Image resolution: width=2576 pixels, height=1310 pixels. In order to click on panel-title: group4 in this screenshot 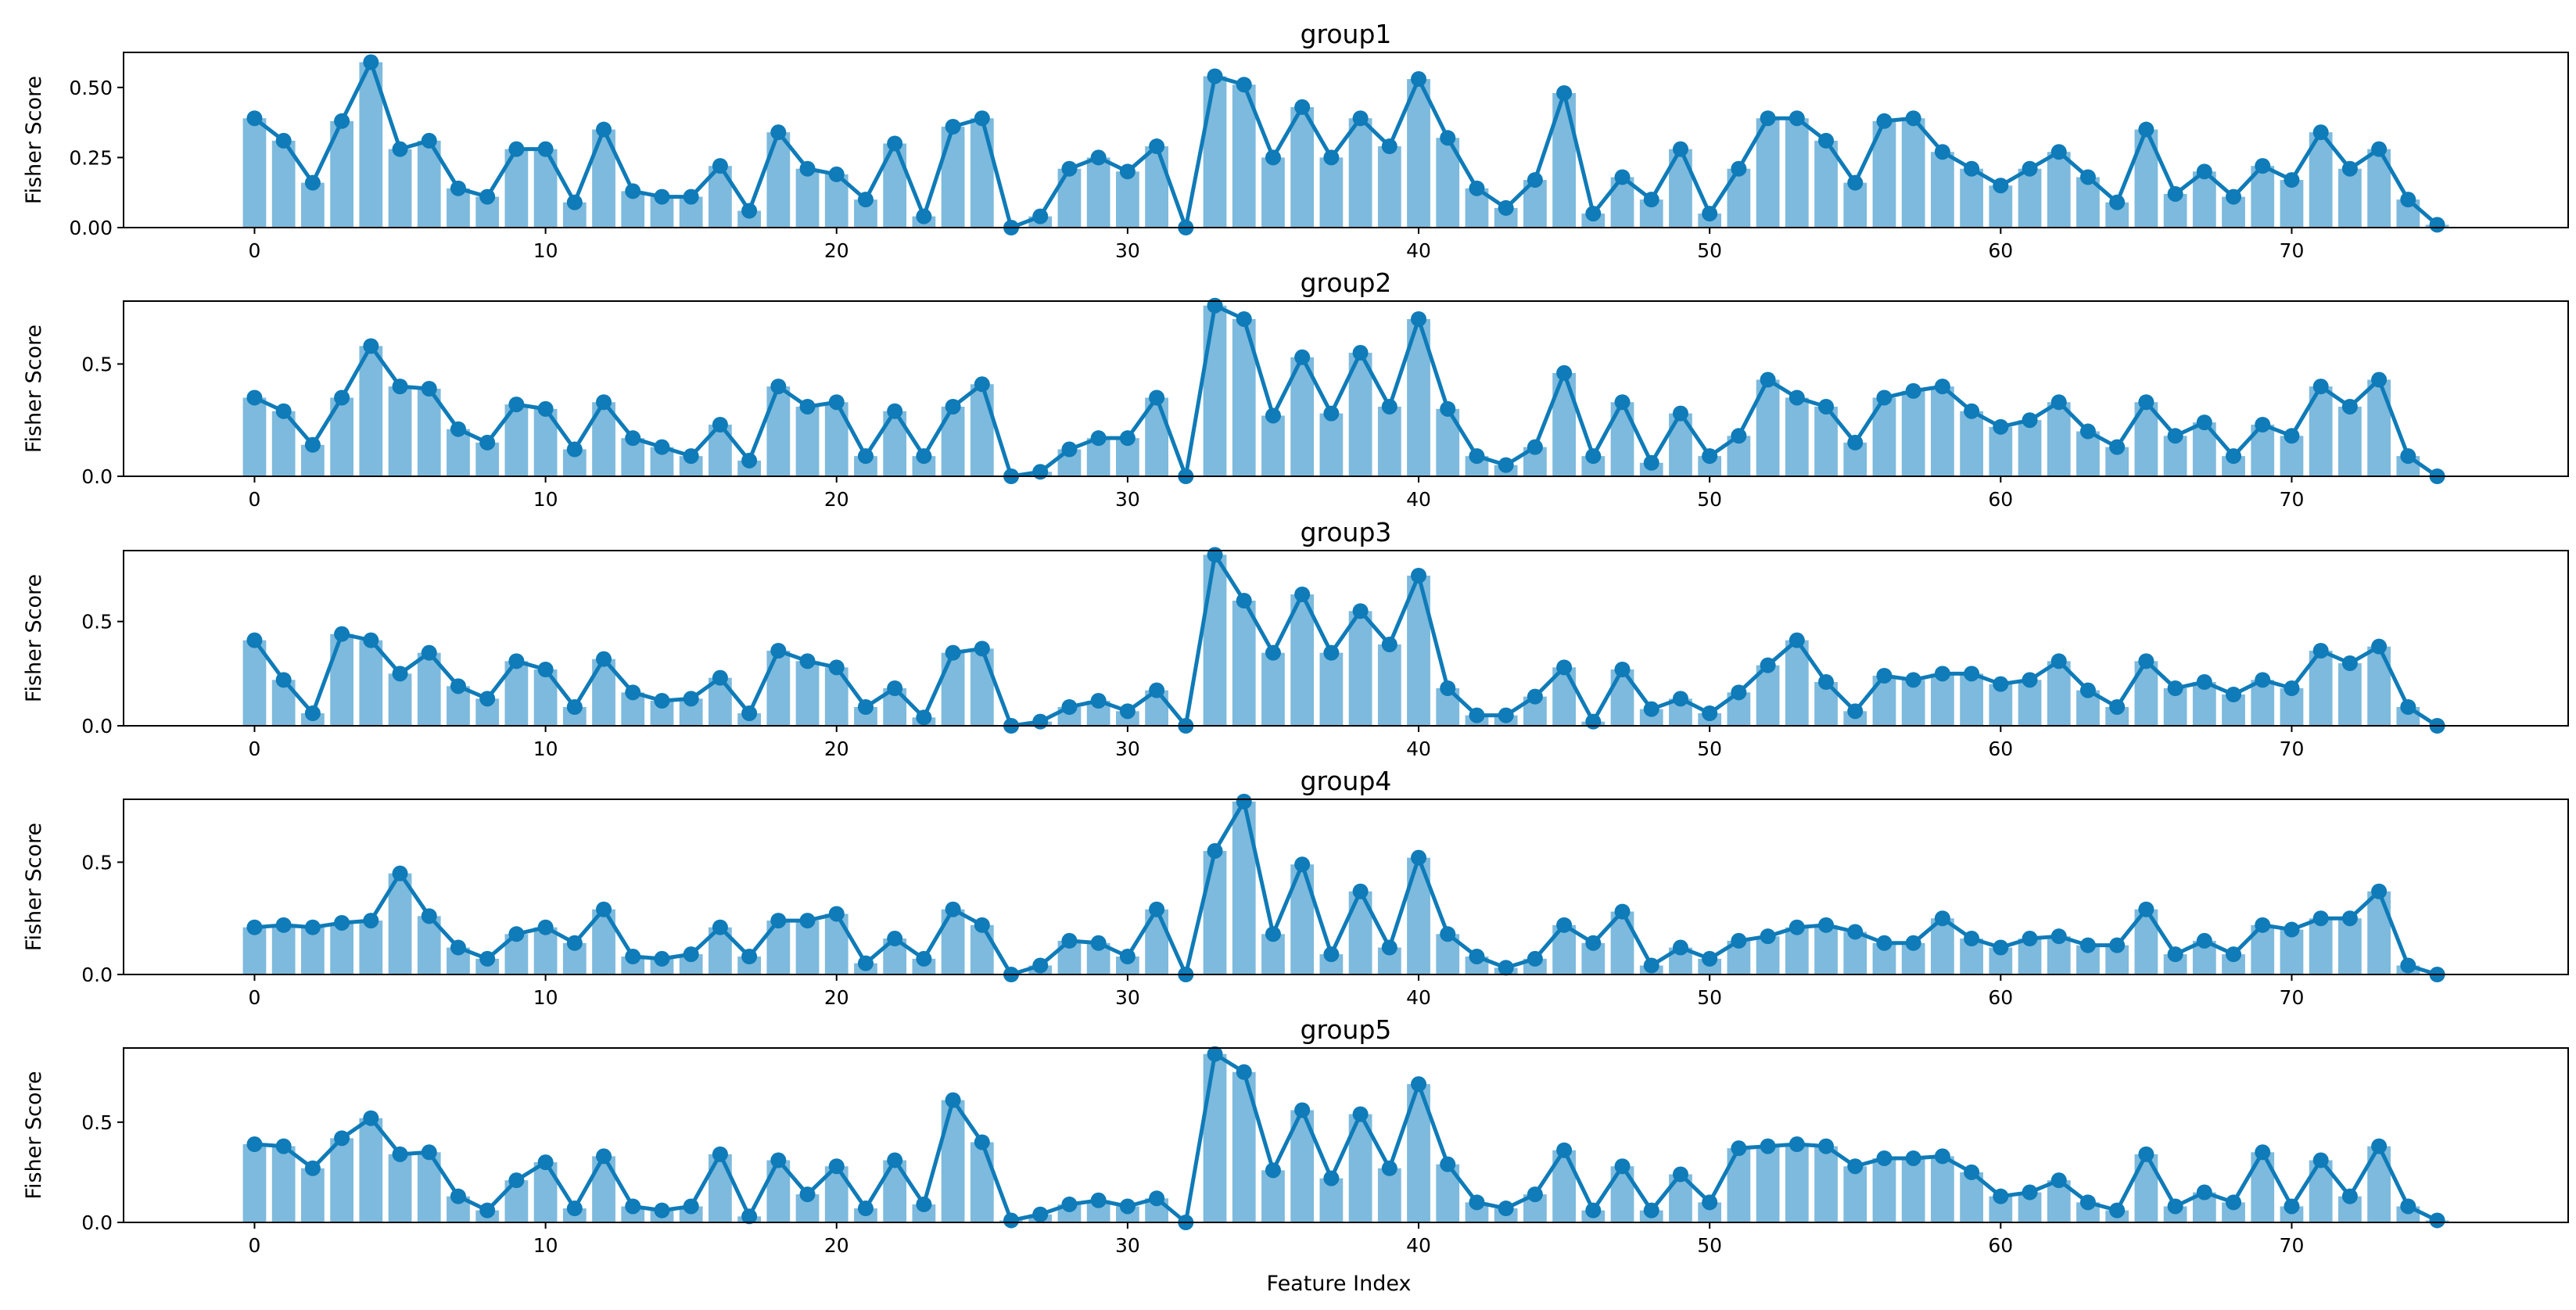, I will do `click(1346, 781)`.